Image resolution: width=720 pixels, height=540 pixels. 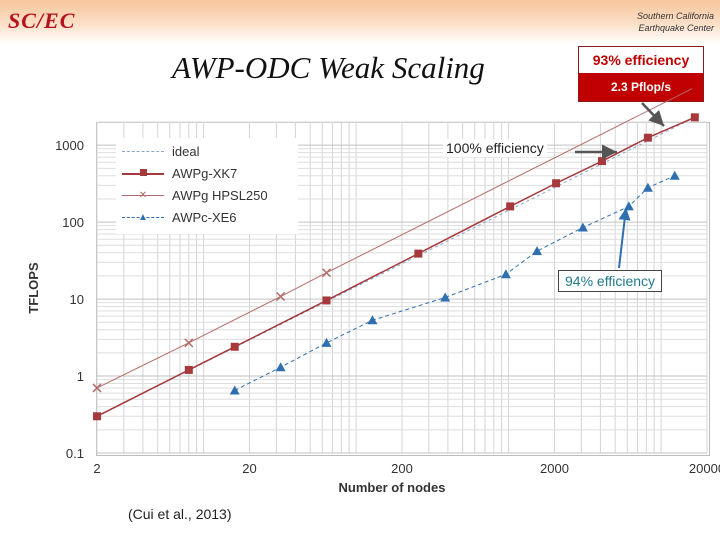 I want to click on organization-name: Southern California Earthquake Center, so click(x=634, y=22).